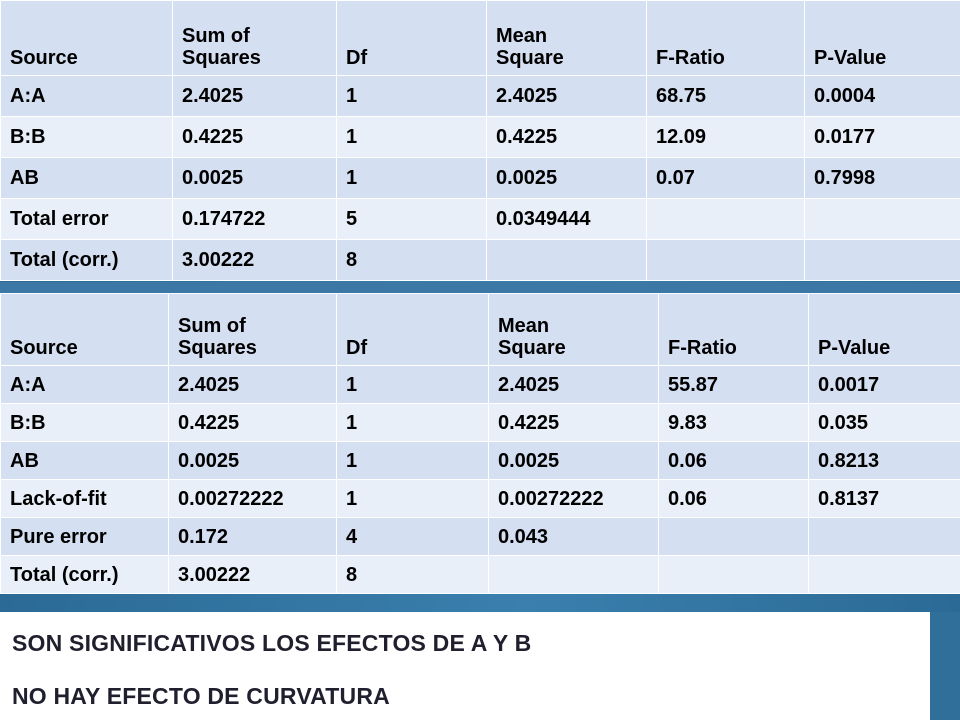 The width and height of the screenshot is (960, 720). I want to click on table-row: B:B 0.4225 1 0.4225 12.09 0.0177, so click(480, 137).